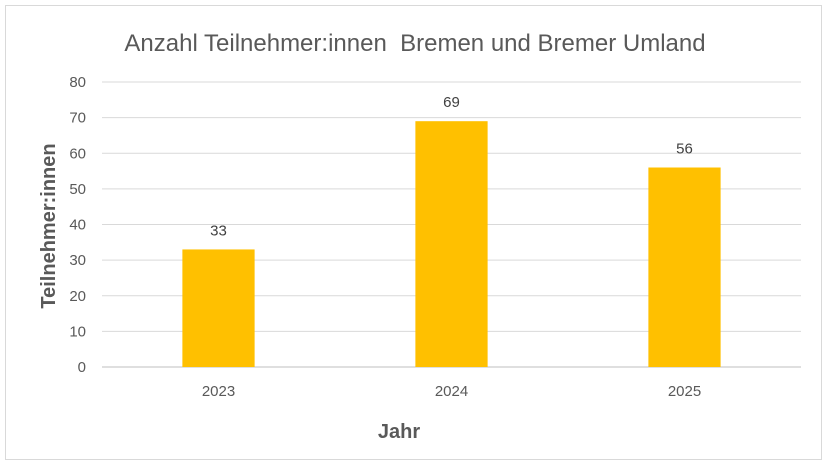  I want to click on data-label-2023: 33, so click(218, 230).